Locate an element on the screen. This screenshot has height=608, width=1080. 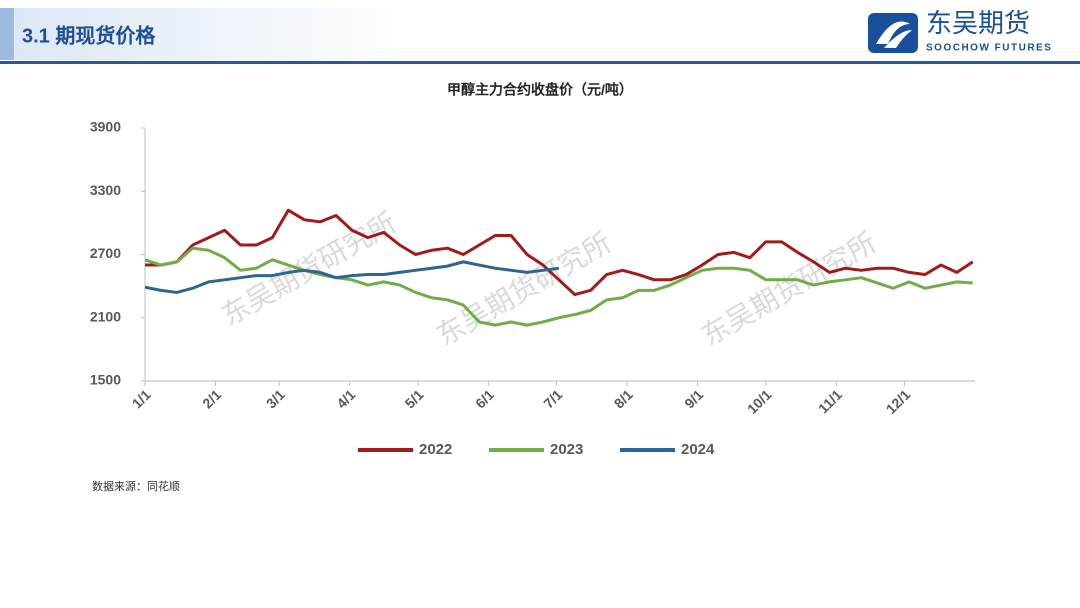
x-tick-label: 11/1 is located at coordinates (830, 401).